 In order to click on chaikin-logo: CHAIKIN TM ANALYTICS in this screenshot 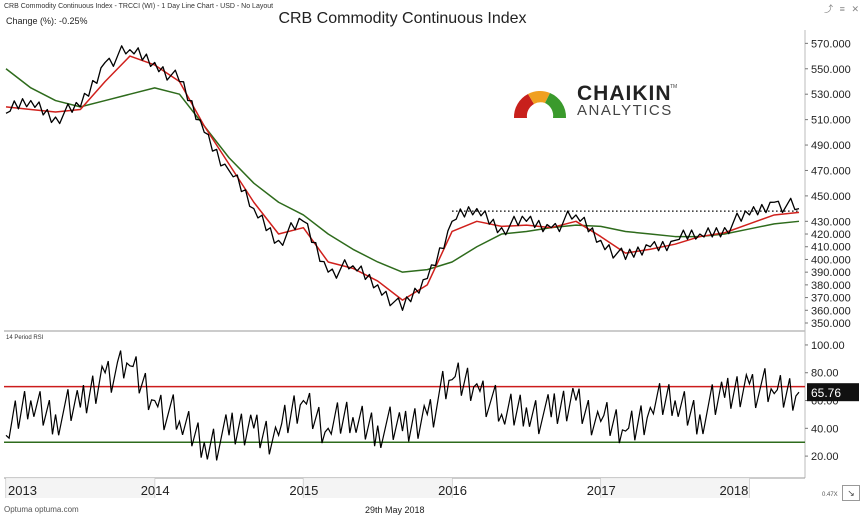, I will do `click(595, 102)`.